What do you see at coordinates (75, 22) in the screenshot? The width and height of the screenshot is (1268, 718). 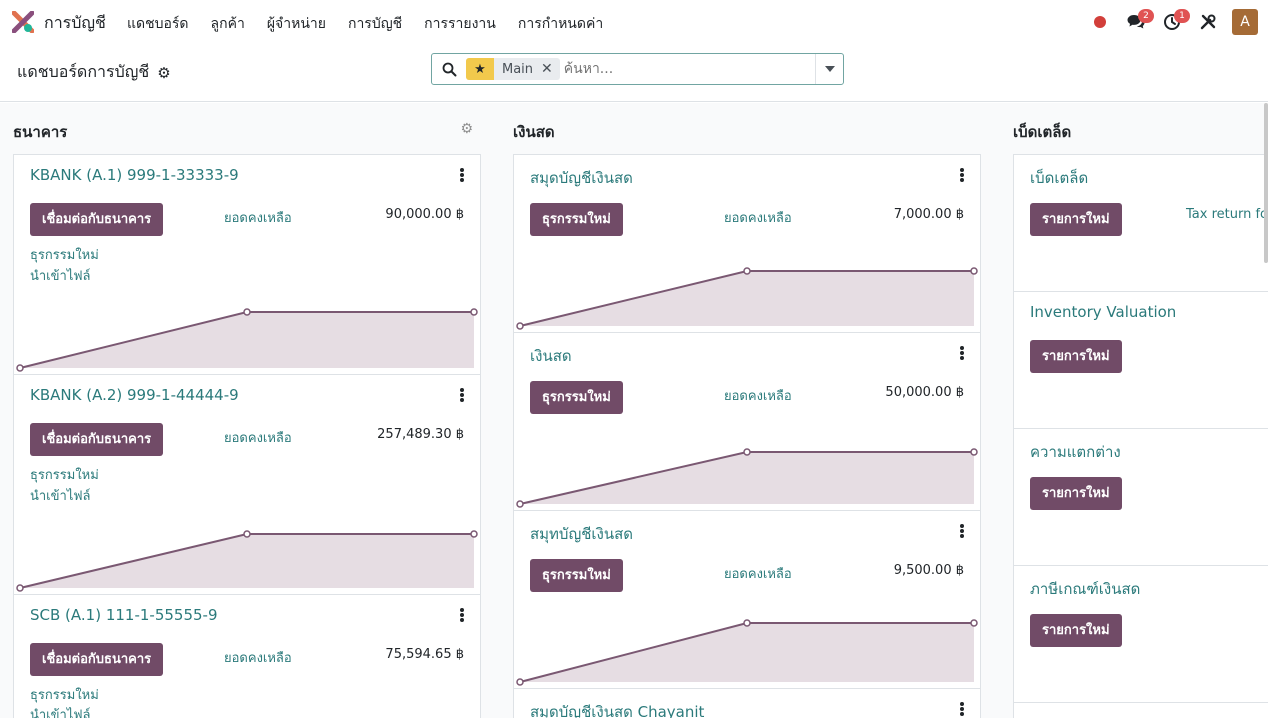 I see `app-name: การบัญชี` at bounding box center [75, 22].